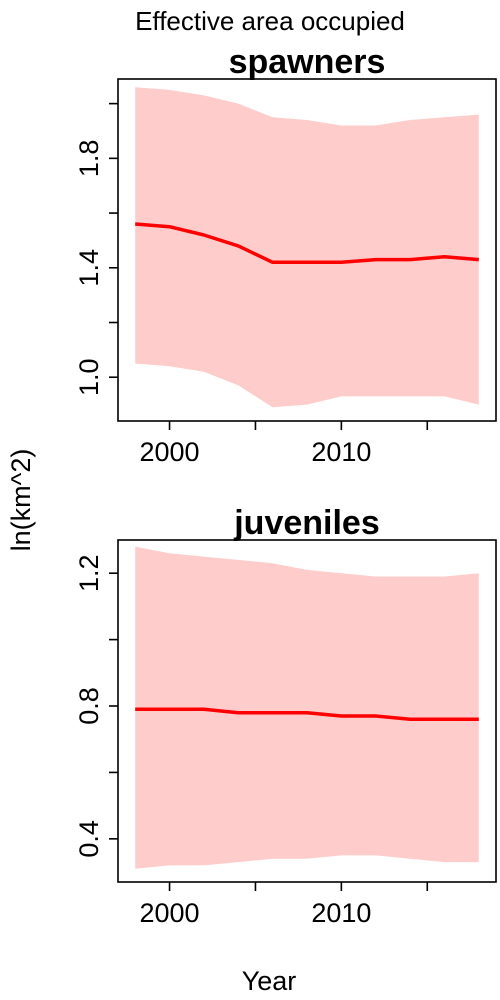 The image size is (500, 1000). Describe the element at coordinates (307, 62) in the screenshot. I see `panel-title: spawners` at that location.